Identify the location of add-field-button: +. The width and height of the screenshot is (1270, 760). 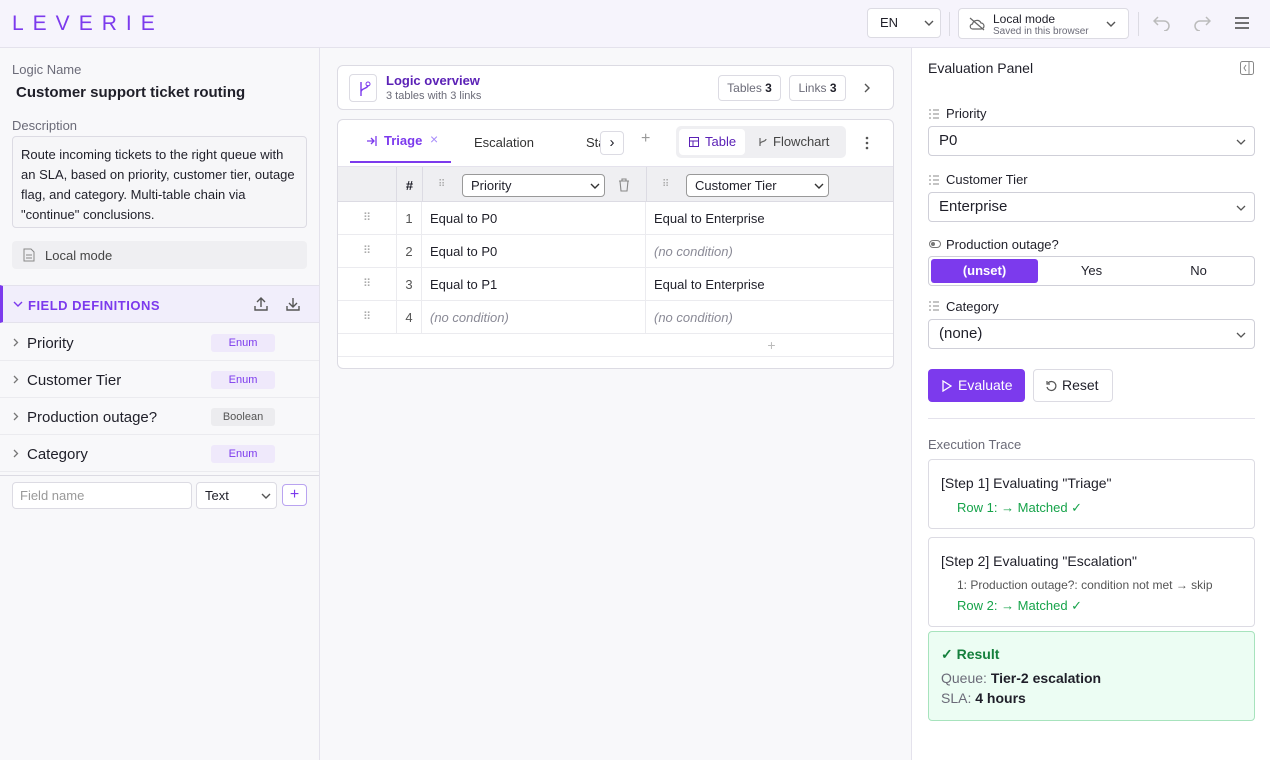
(294, 495).